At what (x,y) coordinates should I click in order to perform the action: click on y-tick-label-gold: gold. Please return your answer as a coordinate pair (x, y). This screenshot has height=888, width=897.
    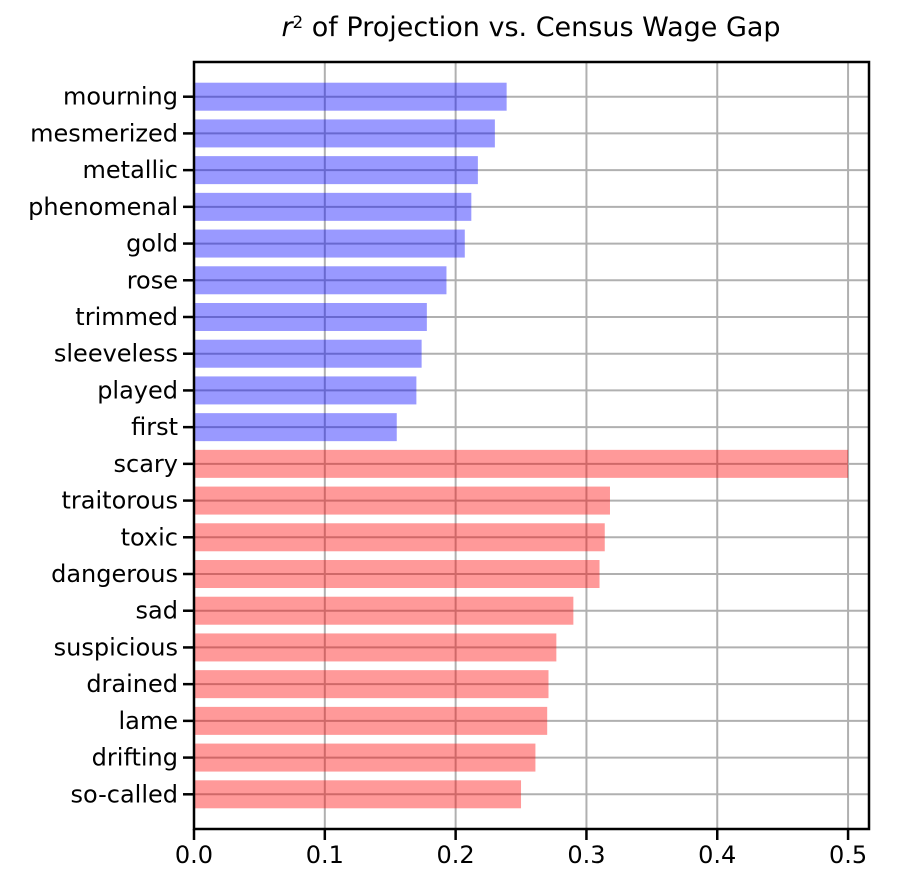
    Looking at the image, I should click on (152, 244).